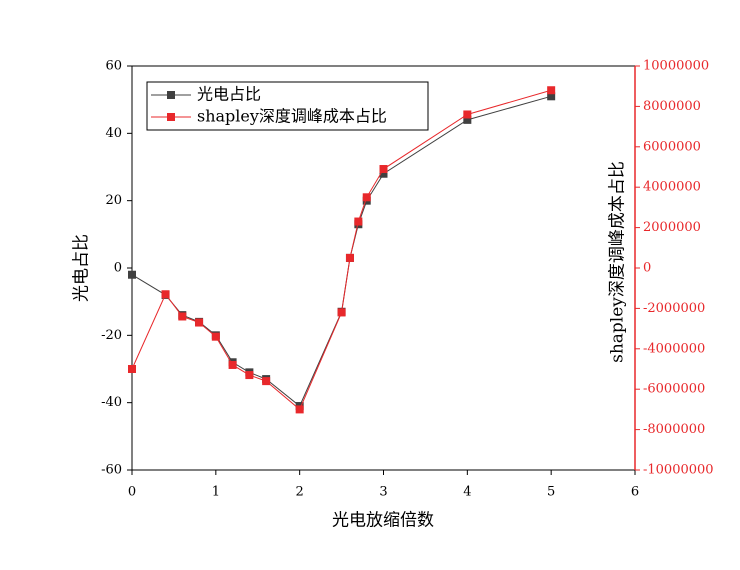 The height and width of the screenshot is (570, 740). What do you see at coordinates (467, 492) in the screenshot?
I see `x-tick-label: 4` at bounding box center [467, 492].